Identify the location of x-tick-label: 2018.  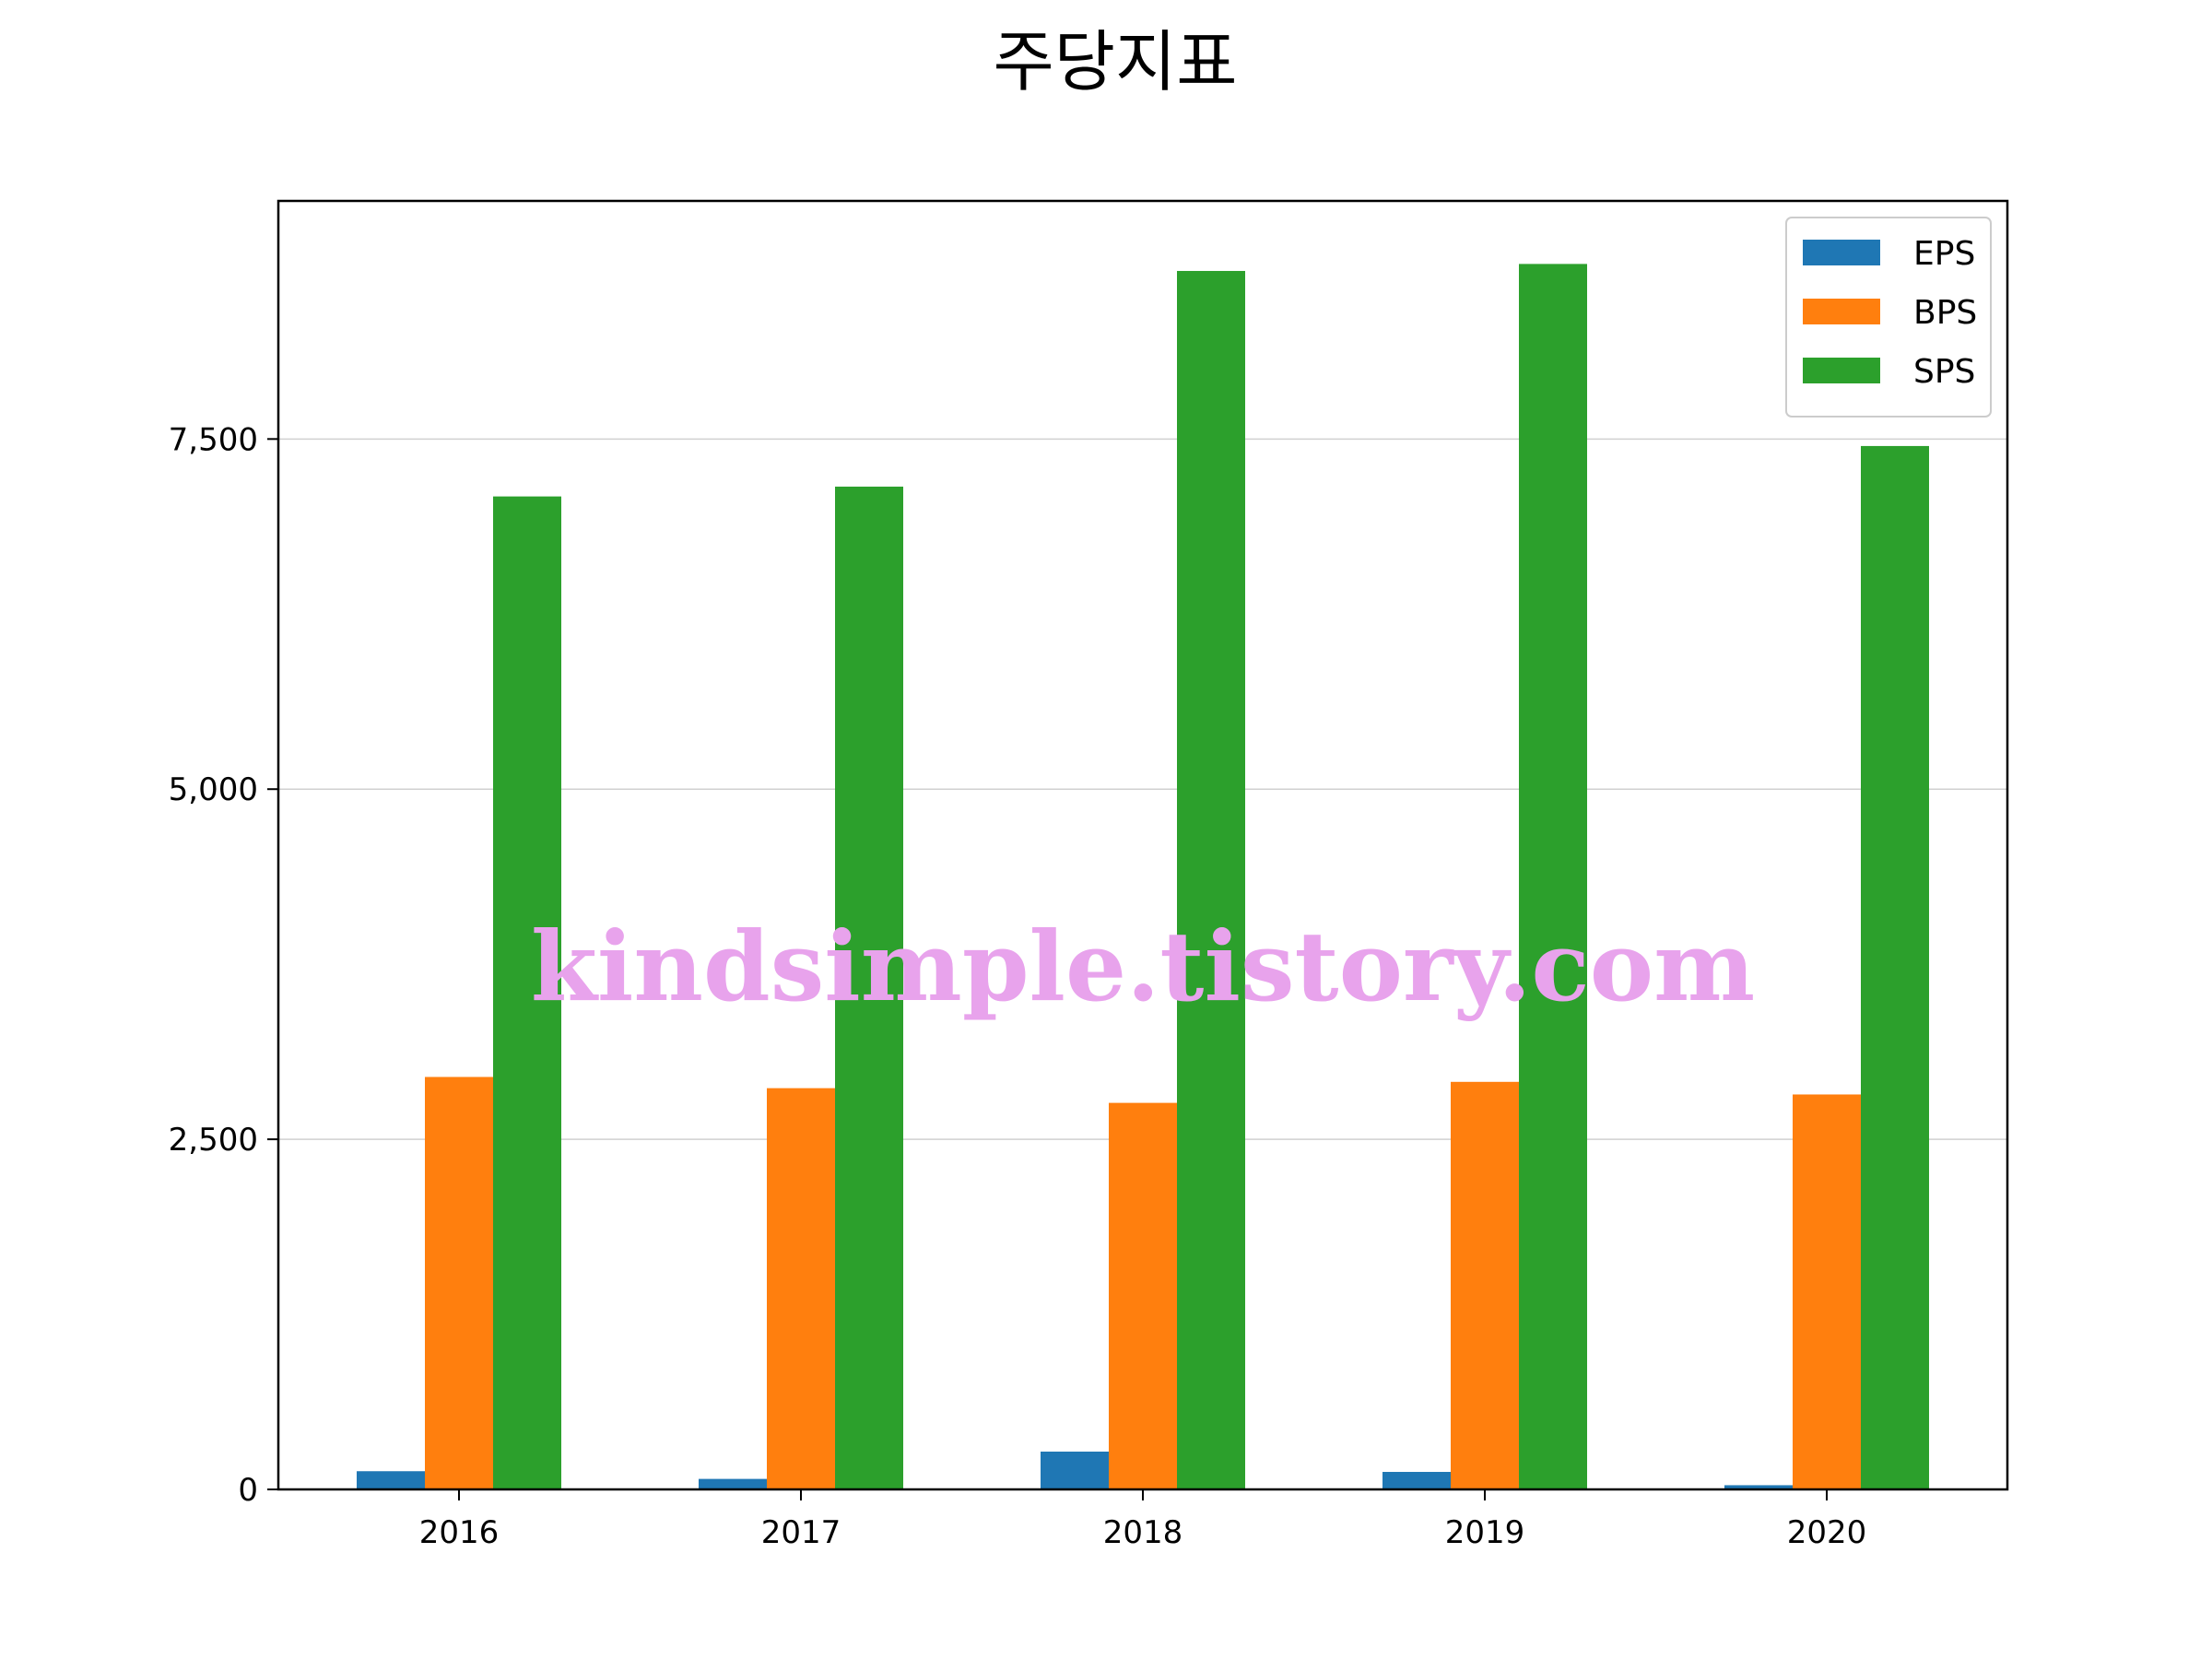
(1143, 1532).